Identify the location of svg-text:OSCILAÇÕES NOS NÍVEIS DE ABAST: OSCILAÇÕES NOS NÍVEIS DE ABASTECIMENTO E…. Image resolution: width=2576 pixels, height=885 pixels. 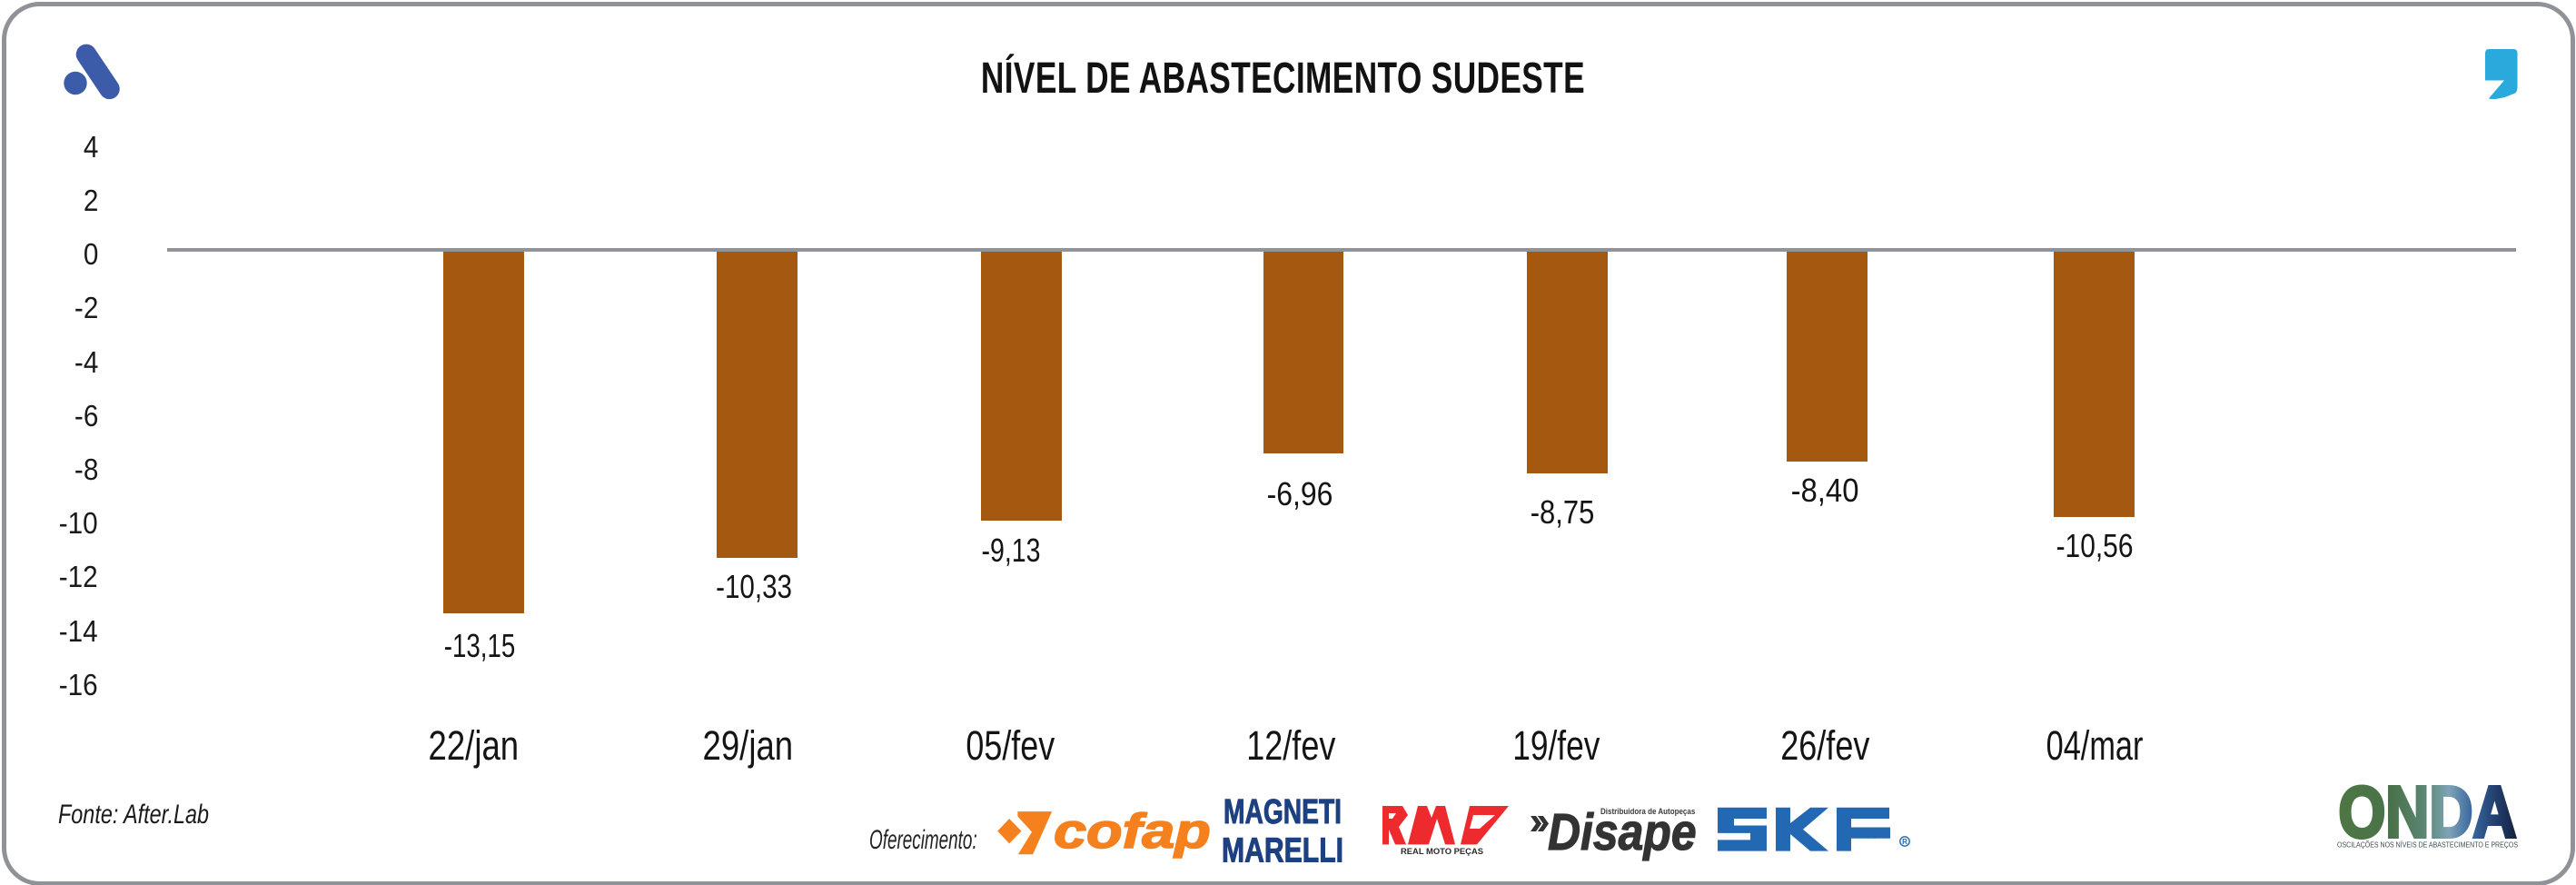
(2427, 845).